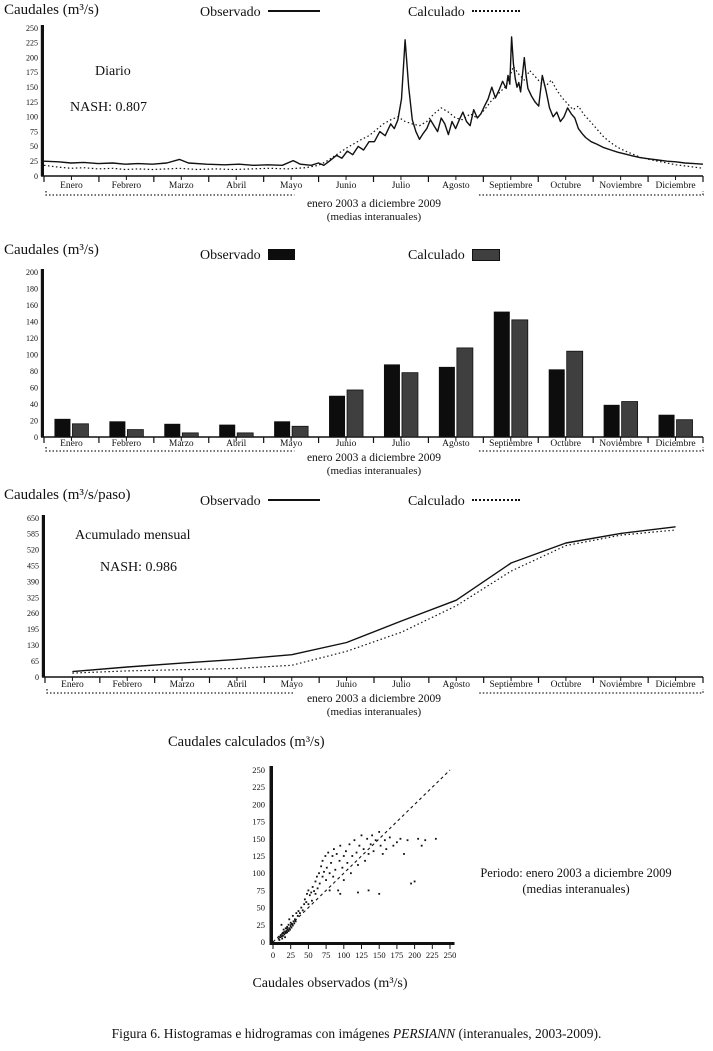  Describe the element at coordinates (33, 597) in the screenshot. I see `svg-text: 325` at that location.